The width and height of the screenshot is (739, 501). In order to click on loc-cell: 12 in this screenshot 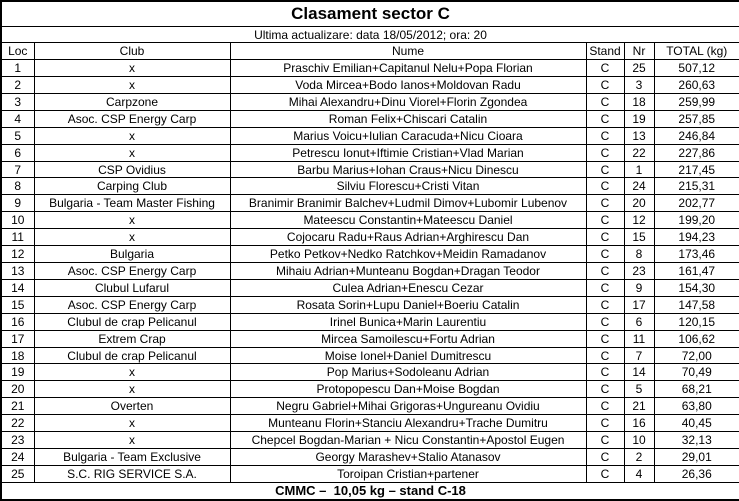, I will do `click(17, 254)`.